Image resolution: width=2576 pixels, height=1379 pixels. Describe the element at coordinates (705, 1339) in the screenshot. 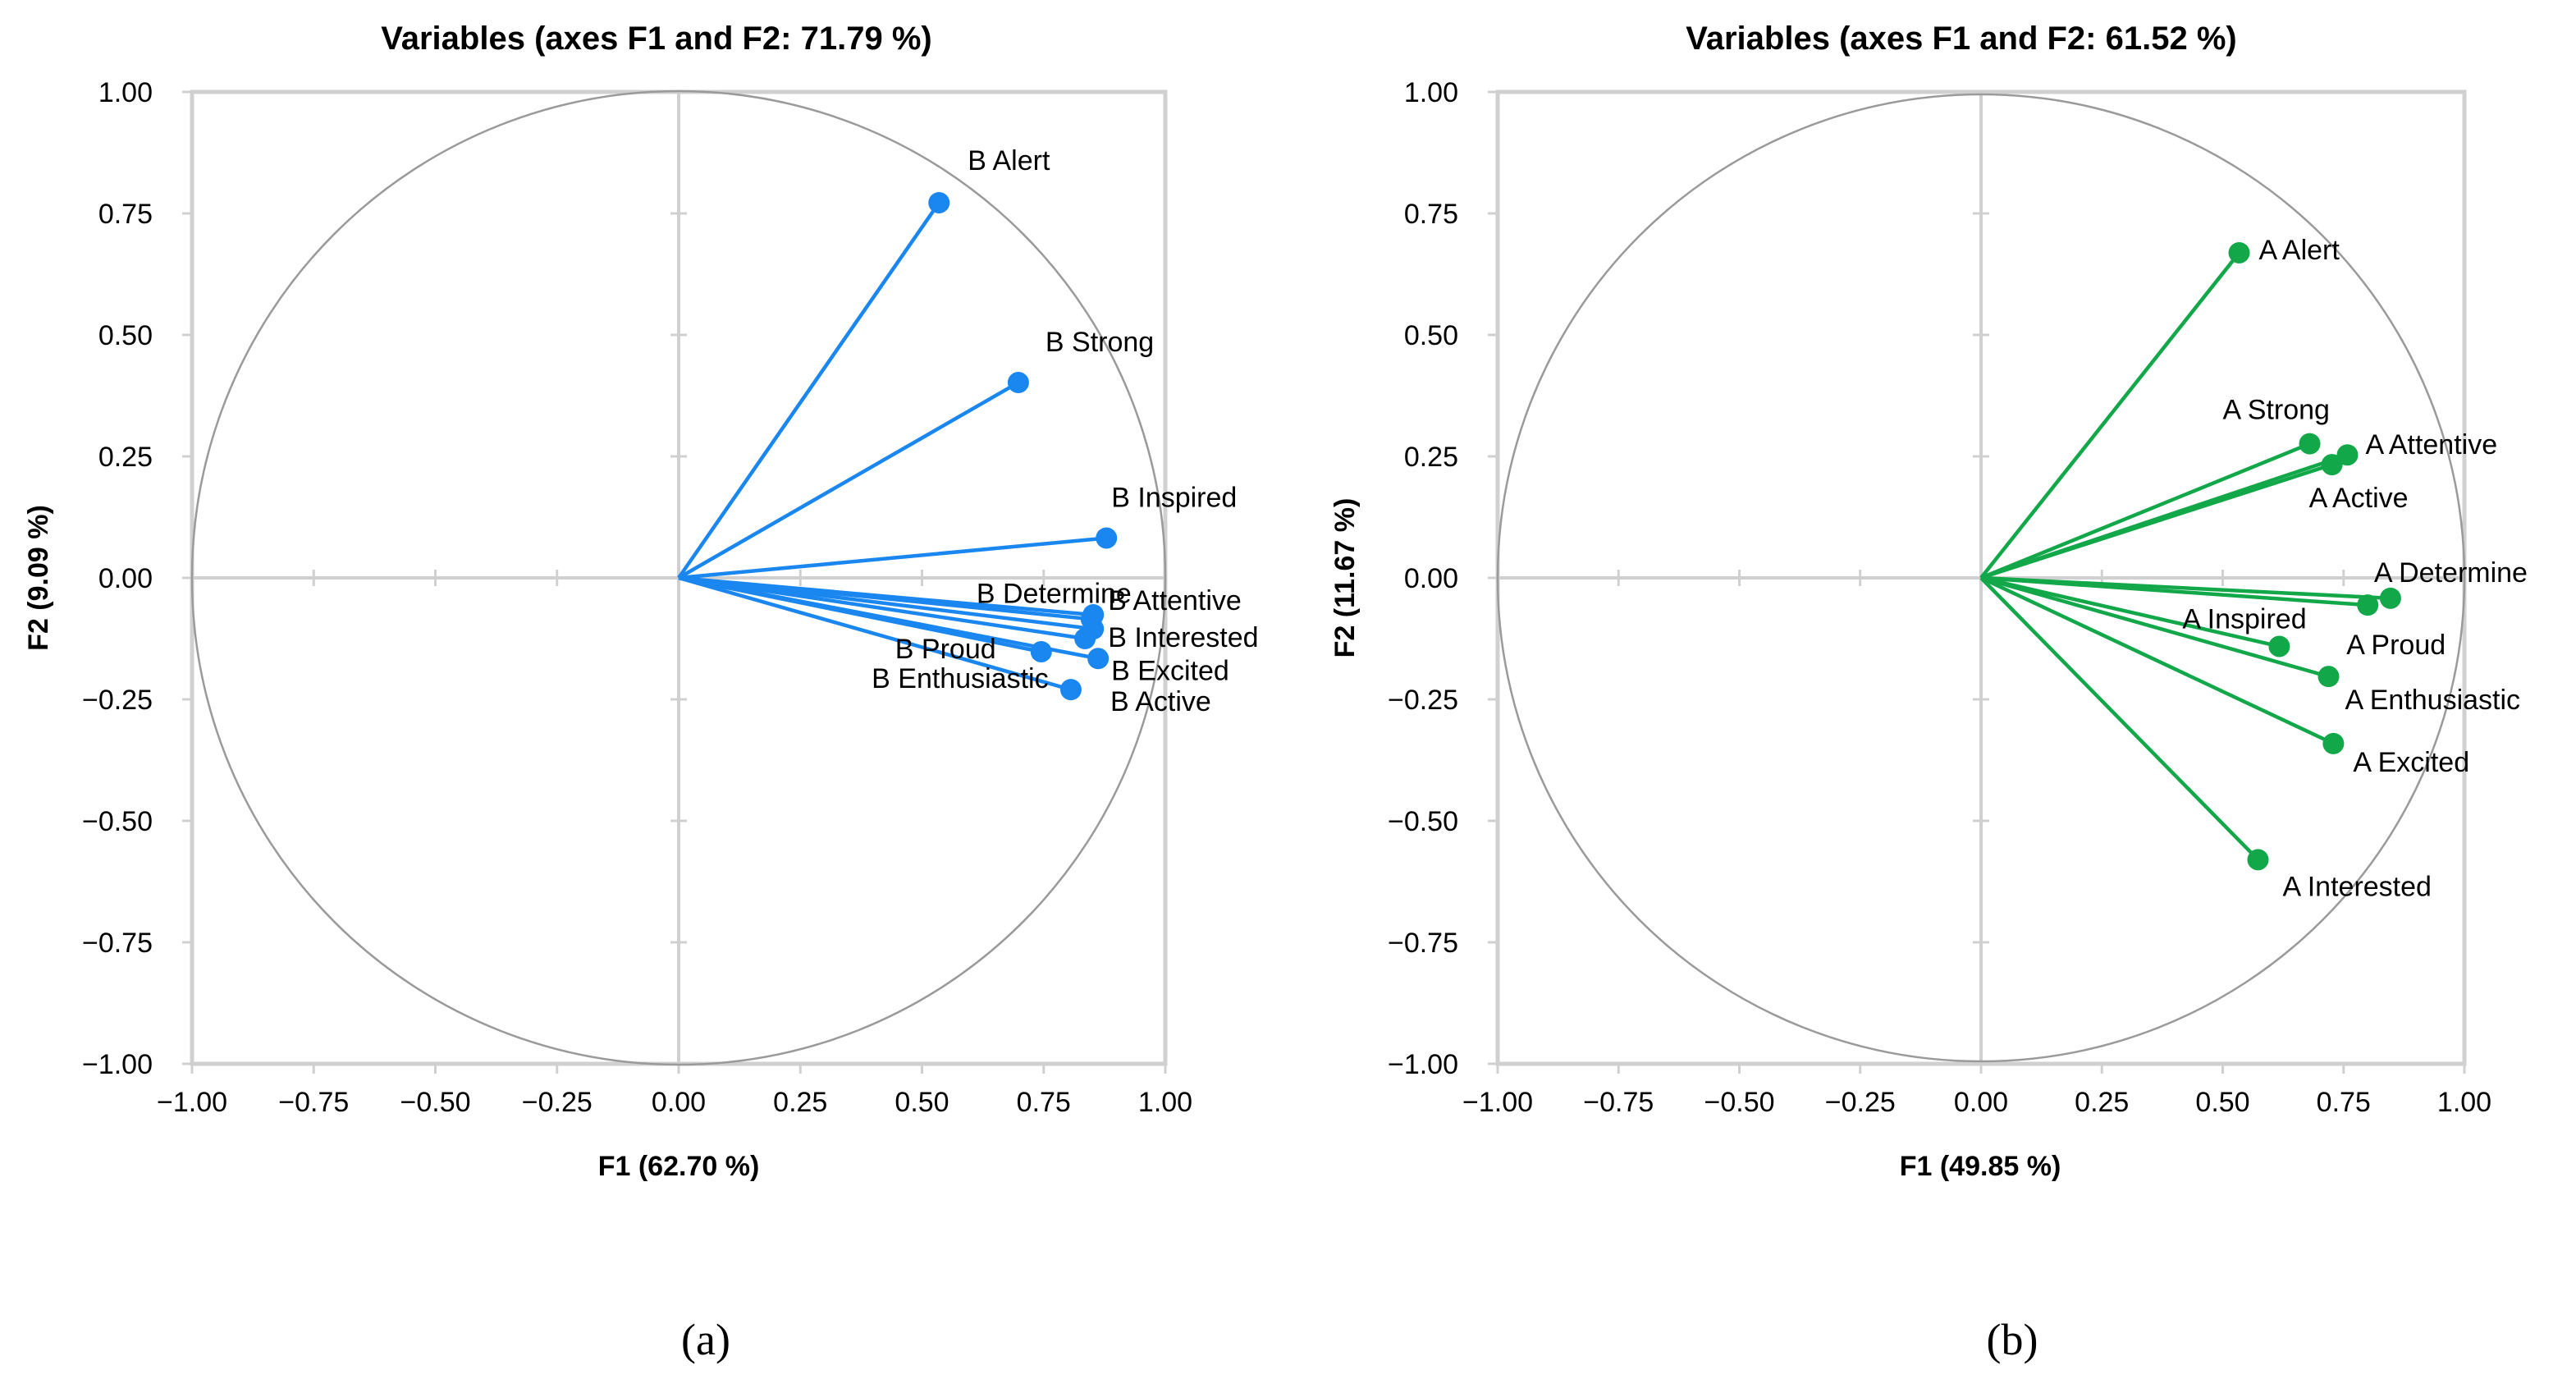

I see `panel-label: (a)` at that location.